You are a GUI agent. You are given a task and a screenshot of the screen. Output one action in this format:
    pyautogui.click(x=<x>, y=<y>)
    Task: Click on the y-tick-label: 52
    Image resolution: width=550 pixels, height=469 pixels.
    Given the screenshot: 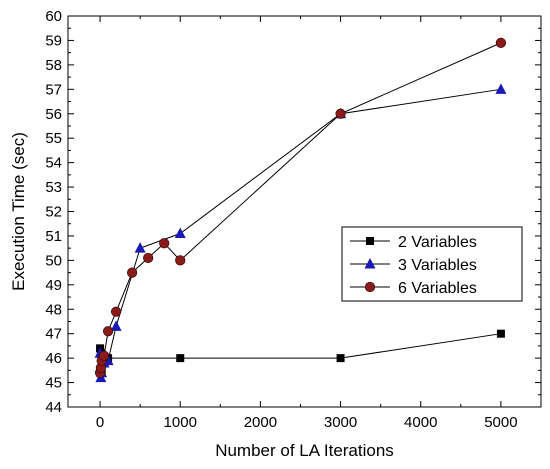 What is the action you would take?
    pyautogui.click(x=53, y=212)
    